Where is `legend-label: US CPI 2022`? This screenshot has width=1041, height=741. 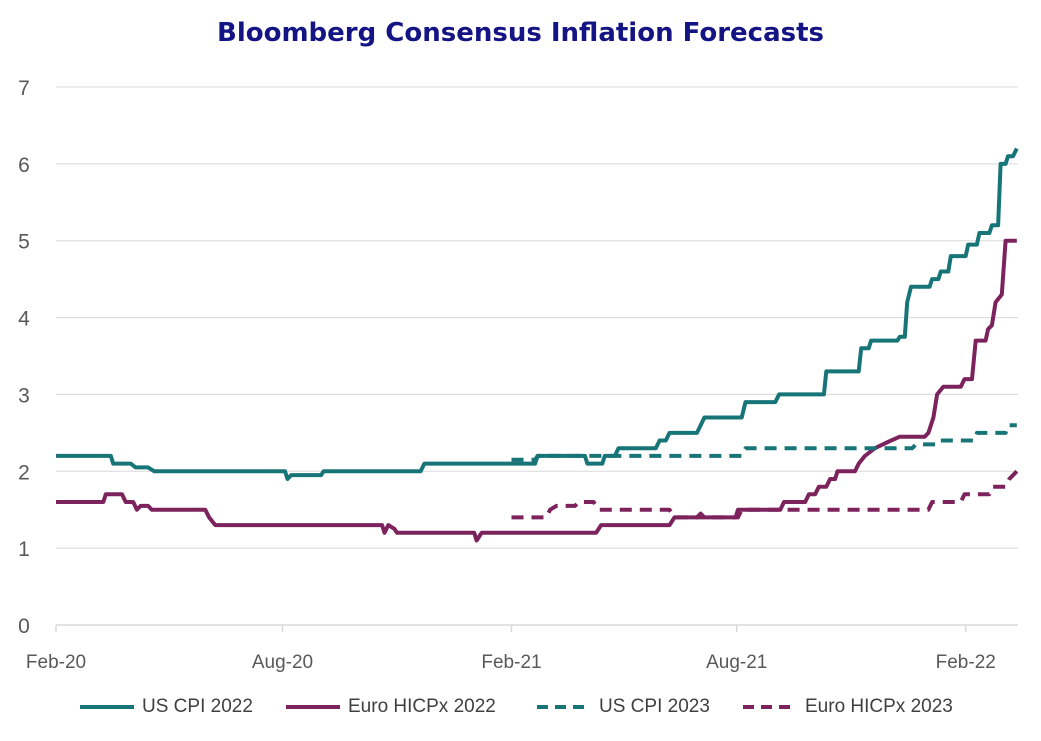 legend-label: US CPI 2022 is located at coordinates (197, 706).